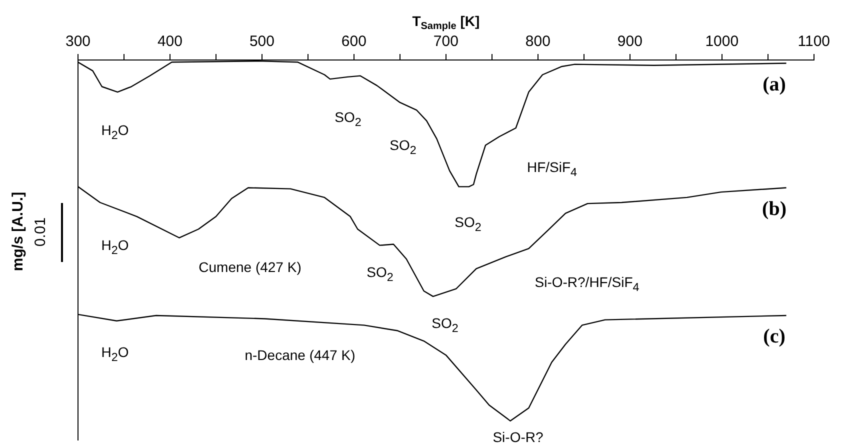 The image size is (841, 443). Describe the element at coordinates (537, 41) in the screenshot. I see `x-tick-label: 800` at that location.